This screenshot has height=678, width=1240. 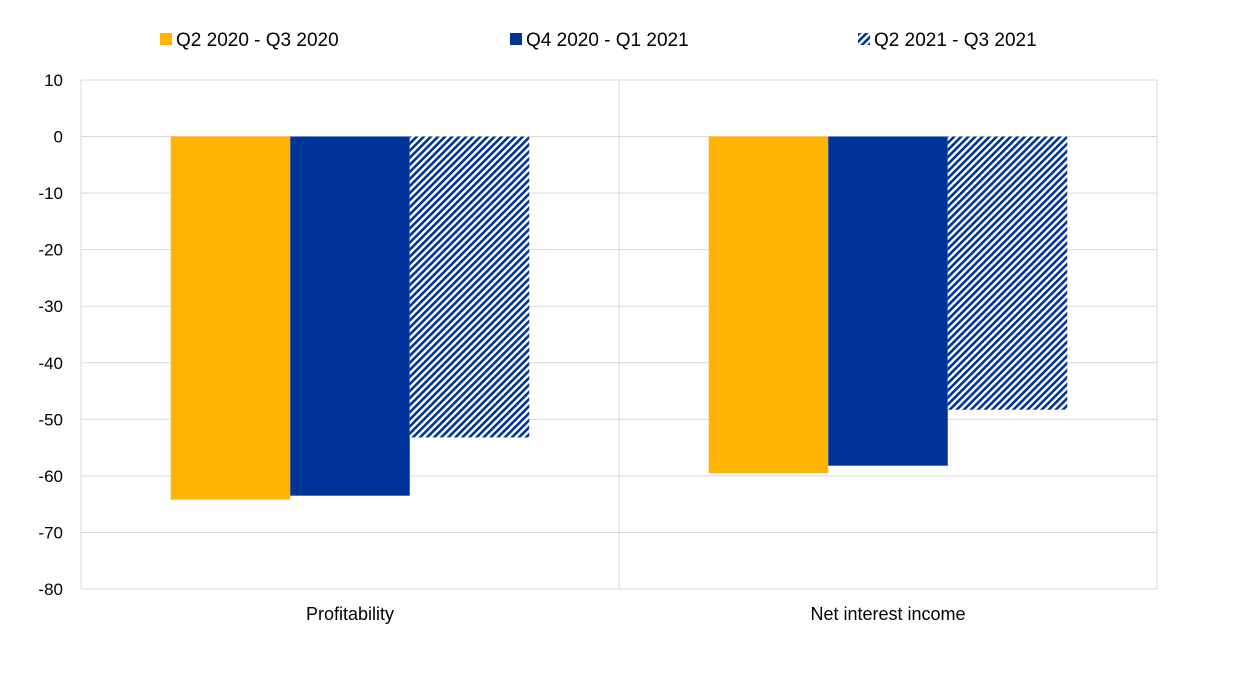 What do you see at coordinates (607, 40) in the screenshot?
I see `legend-label: Q4 2020 - Q1 2021` at bounding box center [607, 40].